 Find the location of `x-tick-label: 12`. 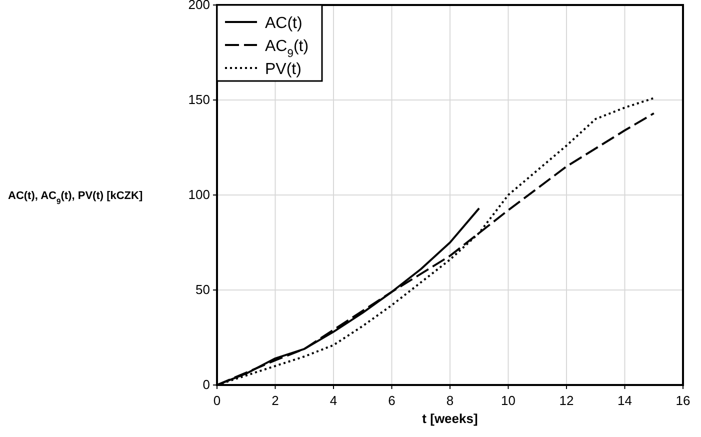

x-tick-label: 12 is located at coordinates (566, 400).